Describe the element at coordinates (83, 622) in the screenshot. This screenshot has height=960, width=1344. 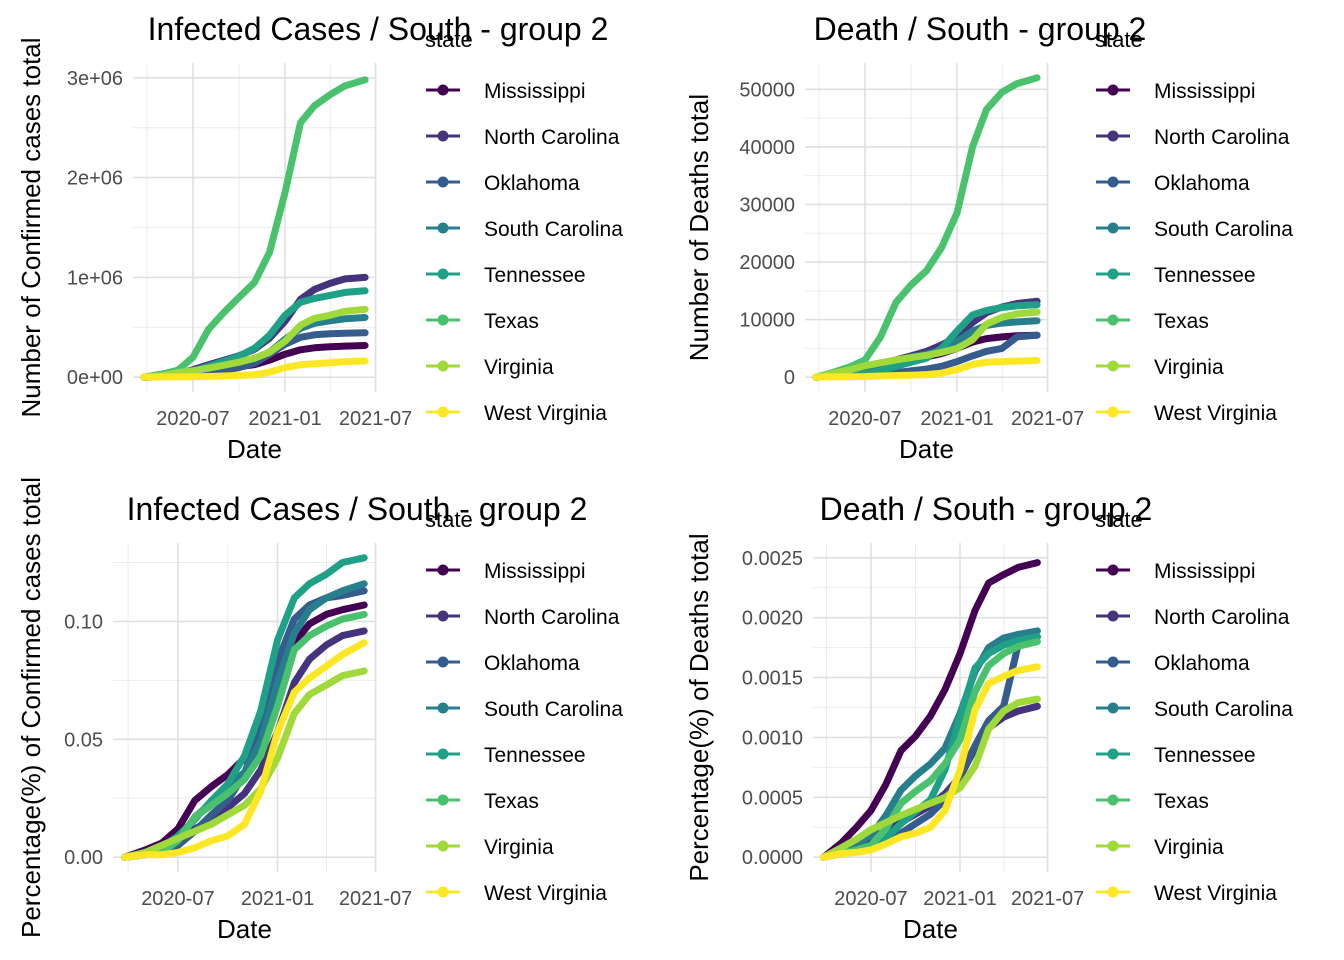
I see `y-tick-label: 0.10` at that location.